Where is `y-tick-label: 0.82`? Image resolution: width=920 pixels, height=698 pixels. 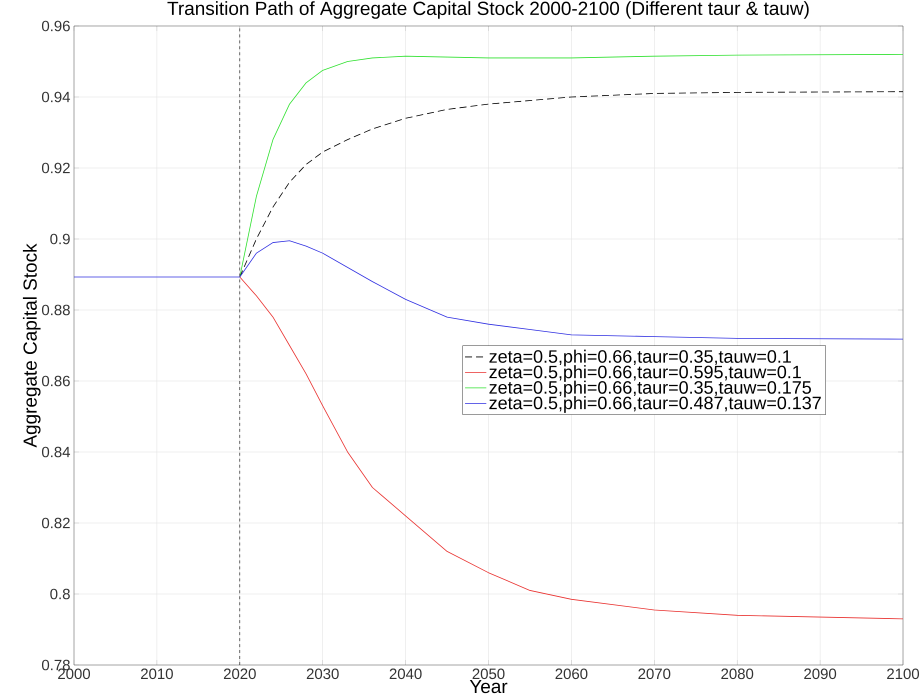 y-tick-label: 0.82 is located at coordinates (56, 523).